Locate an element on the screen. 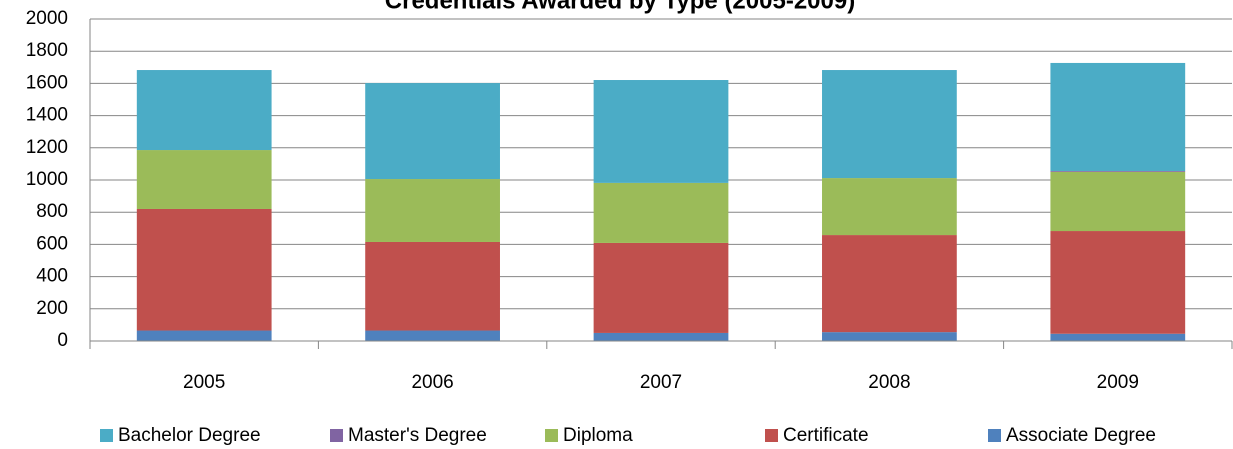  x-tick-label: 2005 is located at coordinates (204, 382).